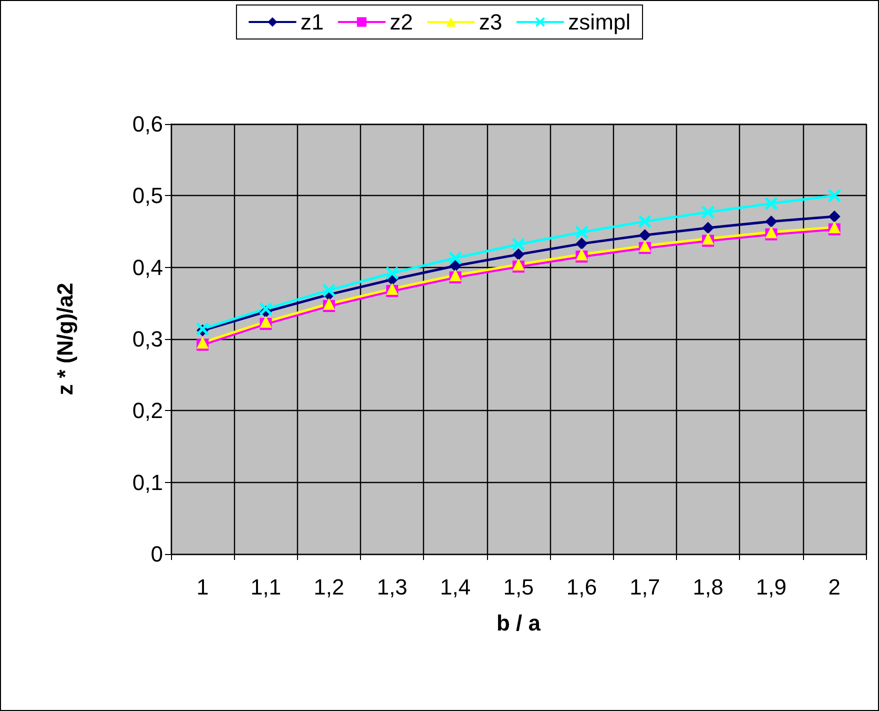  What do you see at coordinates (147, 195) in the screenshot?
I see `y-tick-label: 0,5` at bounding box center [147, 195].